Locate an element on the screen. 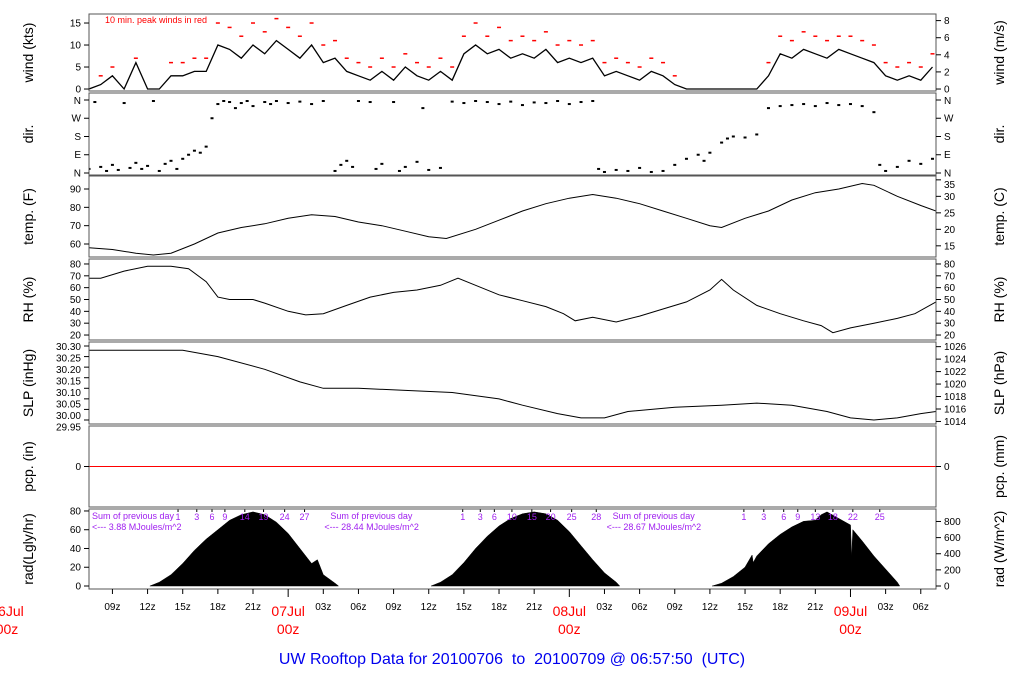 Image resolution: width=1024 pixels, height=700 pixels. pcp-ylabel-right: pcp. (mm) is located at coordinates (999, 466).